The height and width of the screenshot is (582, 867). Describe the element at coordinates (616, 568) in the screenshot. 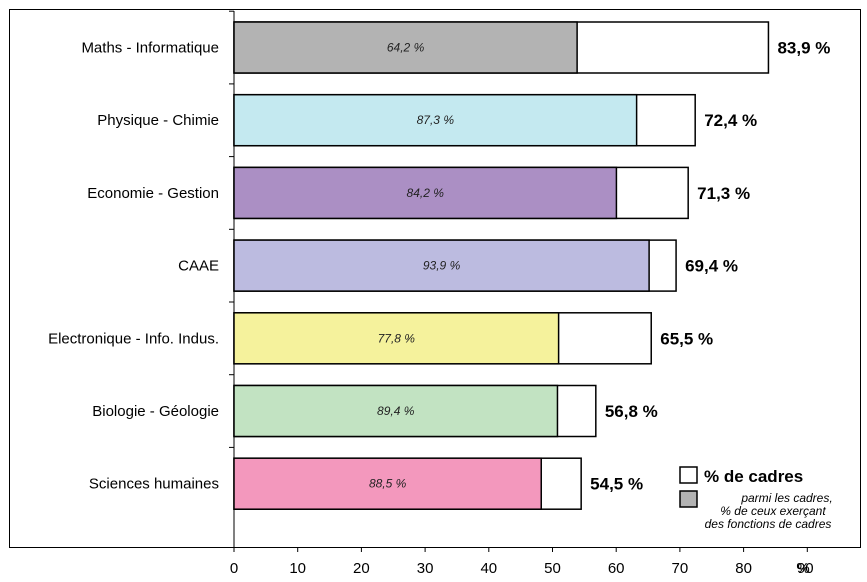

I see `x-tick-label-60: 60` at that location.